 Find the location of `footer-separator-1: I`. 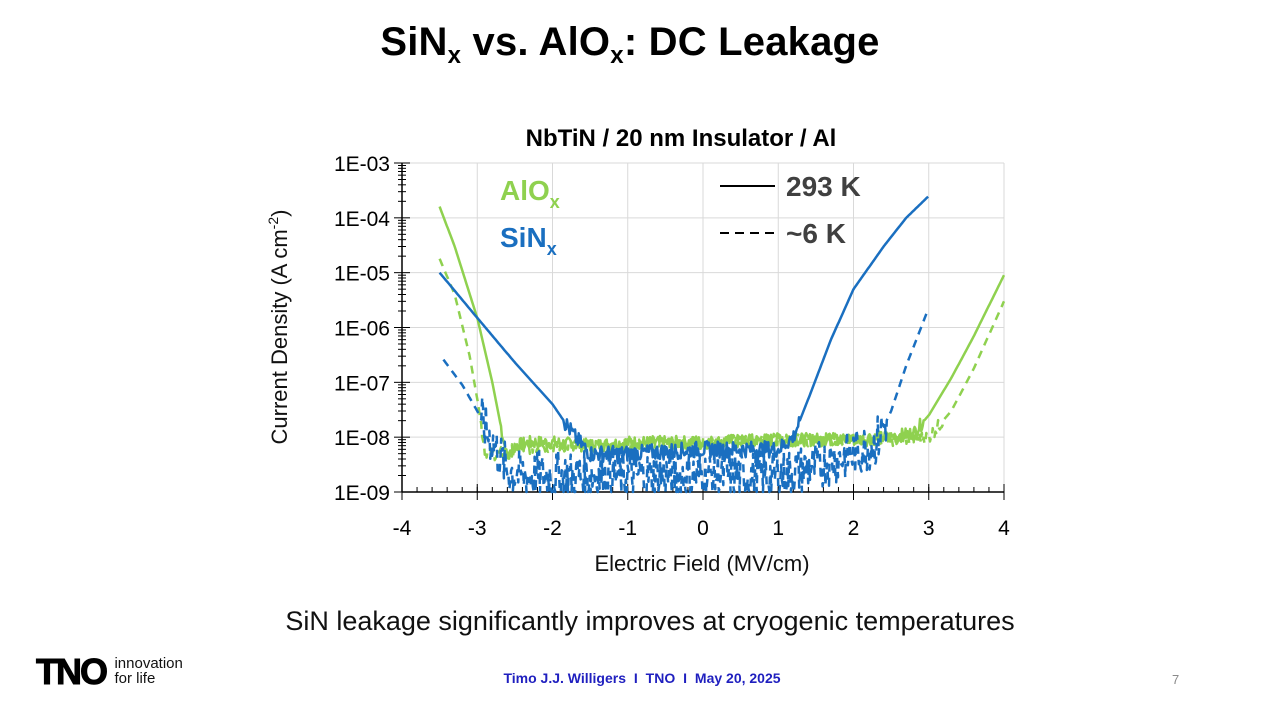

footer-separator-1: I is located at coordinates (635, 678).